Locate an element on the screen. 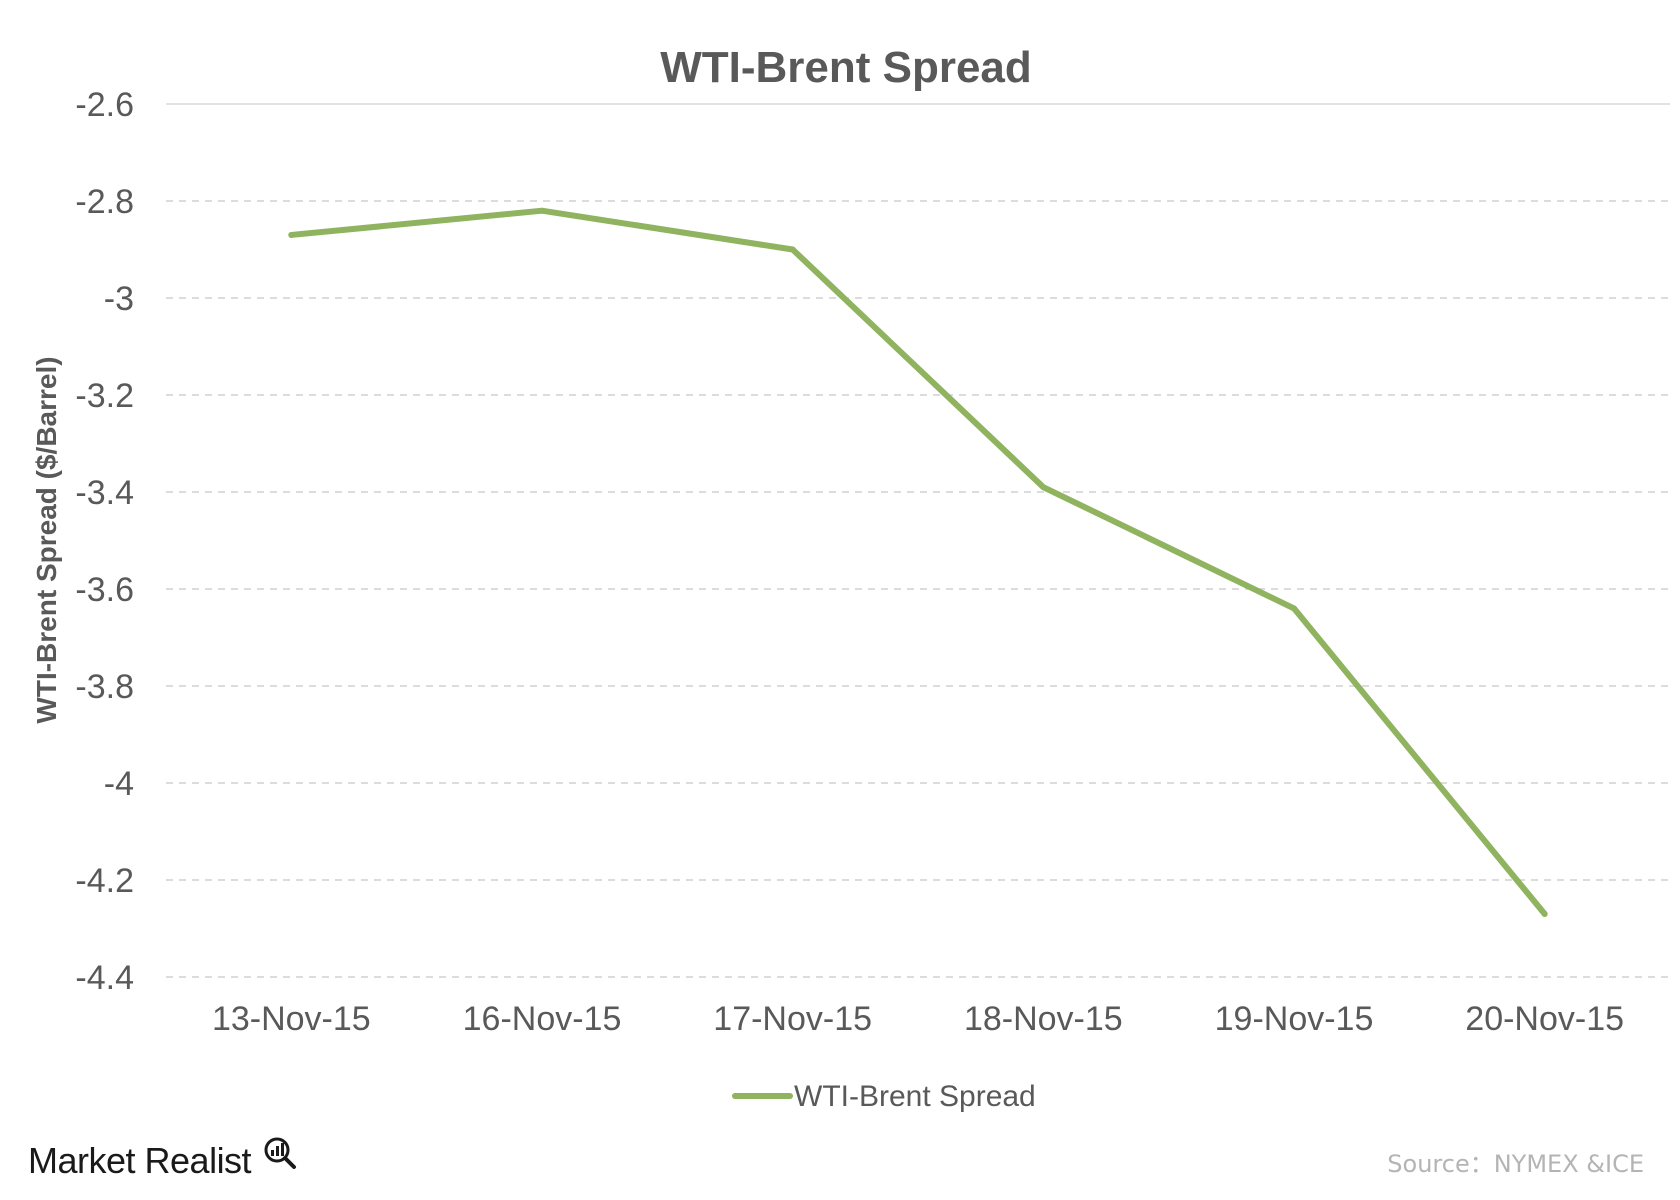 The width and height of the screenshot is (1680, 1200). y-tick-label: -2.8 is located at coordinates (104, 202).